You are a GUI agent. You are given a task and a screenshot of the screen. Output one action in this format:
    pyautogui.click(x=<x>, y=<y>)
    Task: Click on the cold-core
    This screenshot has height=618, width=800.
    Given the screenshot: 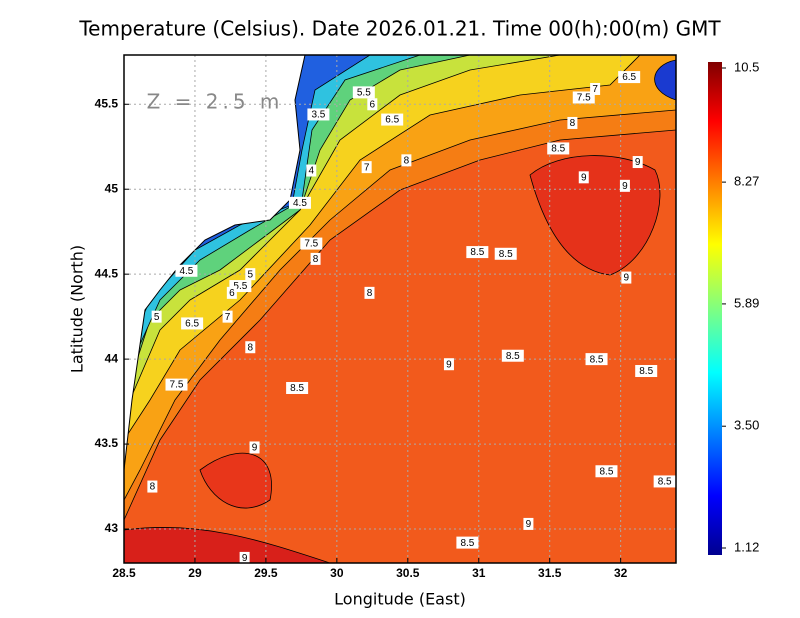 What is the action you would take?
    pyautogui.click(x=665, y=80)
    